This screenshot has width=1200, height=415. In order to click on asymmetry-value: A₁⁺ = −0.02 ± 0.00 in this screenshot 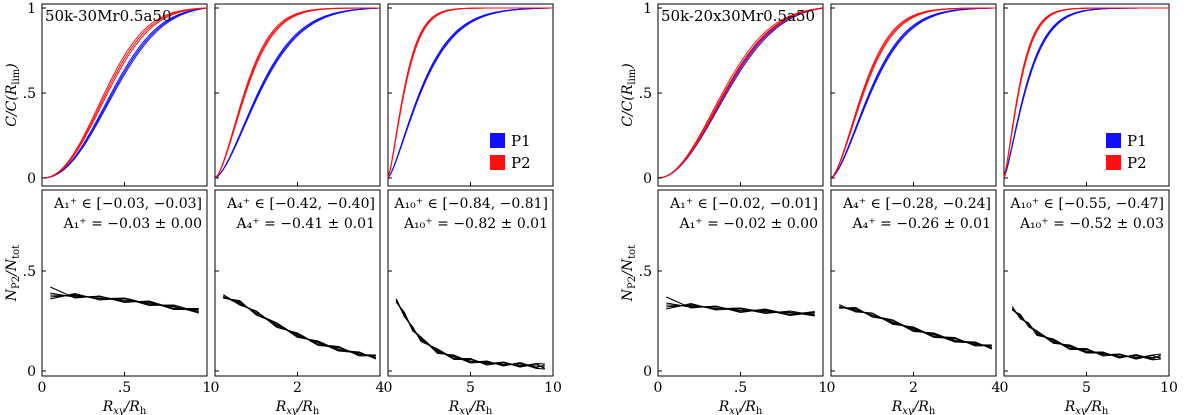, I will do `click(748, 224)`.